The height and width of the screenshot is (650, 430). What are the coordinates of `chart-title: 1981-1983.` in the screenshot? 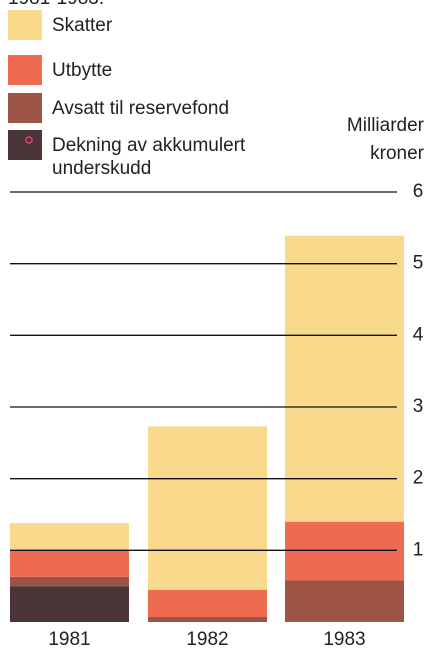 It's located at (56, 5).